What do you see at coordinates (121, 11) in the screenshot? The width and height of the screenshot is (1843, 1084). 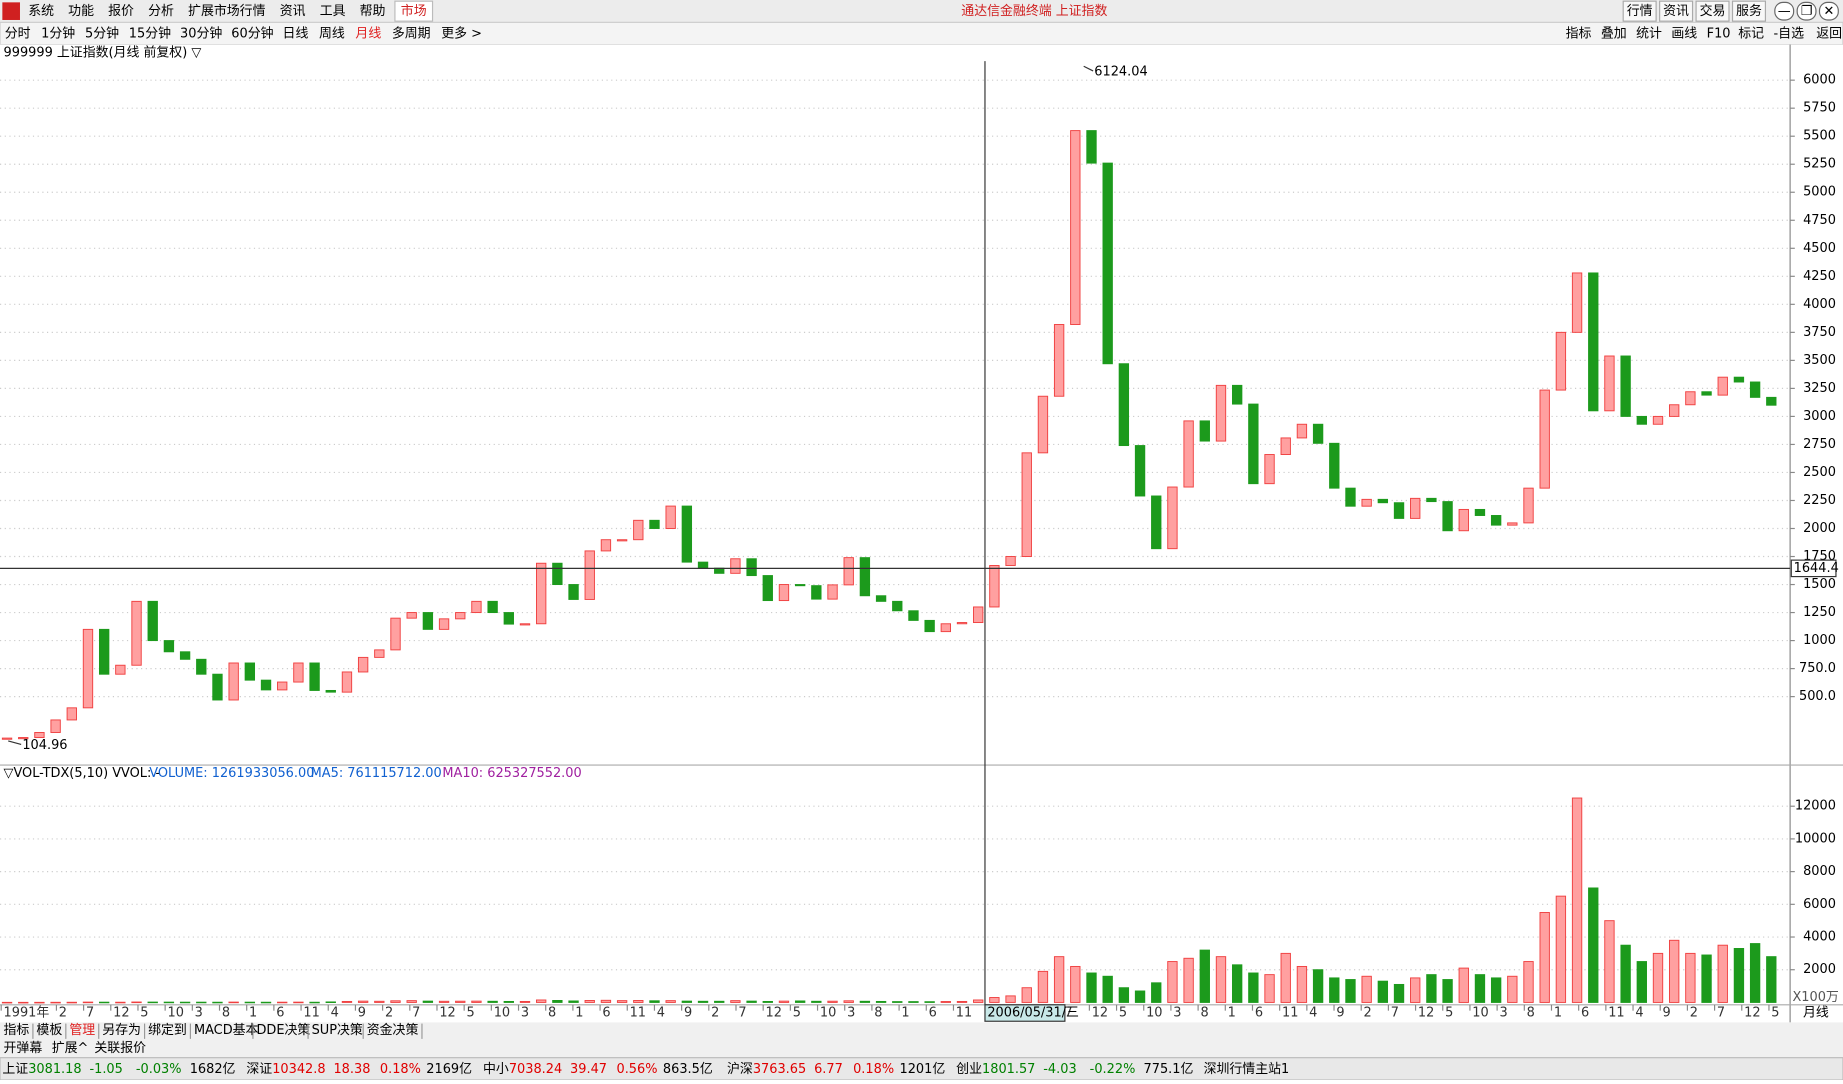 I see `menu-item: 报价` at bounding box center [121, 11].